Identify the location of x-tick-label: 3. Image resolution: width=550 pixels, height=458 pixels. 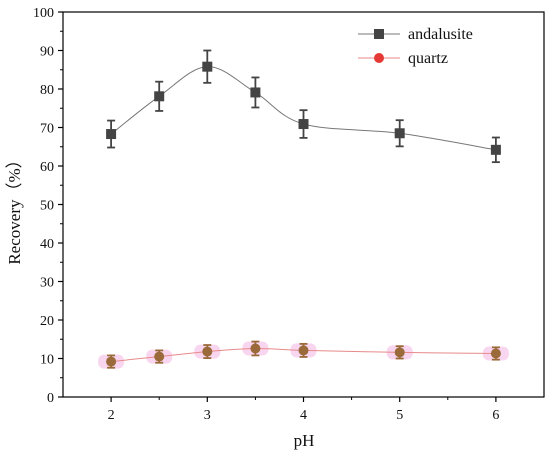
(207, 415).